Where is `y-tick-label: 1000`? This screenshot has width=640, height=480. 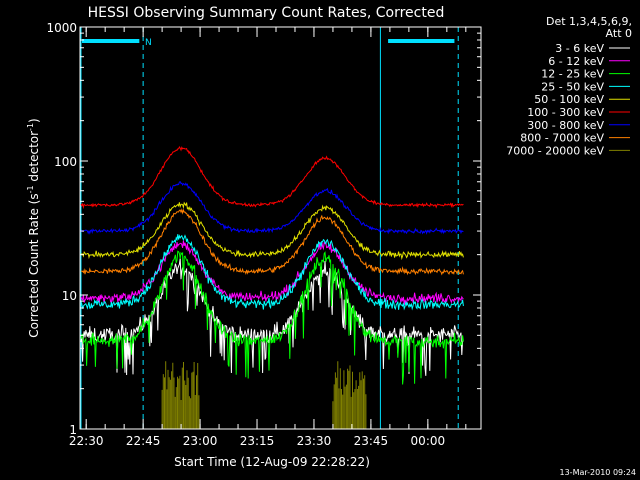 y-tick-label: 1000 is located at coordinates (61, 28).